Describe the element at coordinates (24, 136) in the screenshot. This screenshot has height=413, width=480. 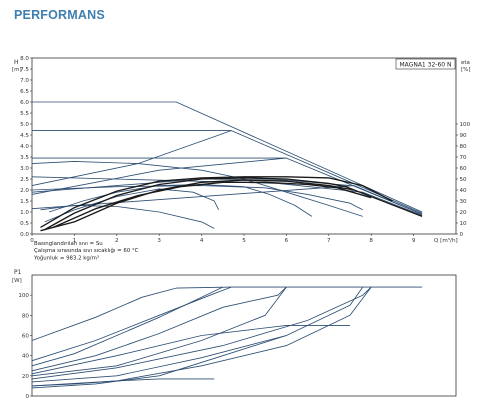
I see `y-tick-label: 4.5` at that location.